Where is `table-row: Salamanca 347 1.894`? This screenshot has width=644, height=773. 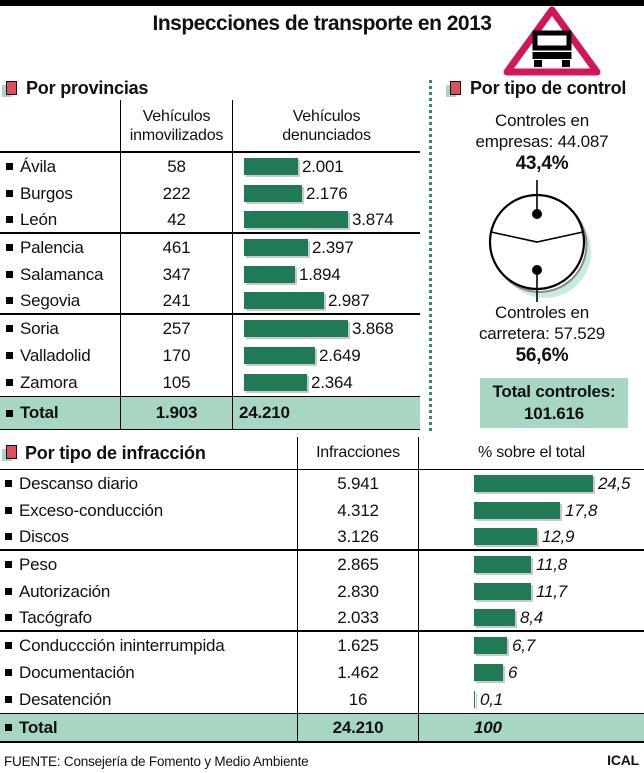 table-row: Salamanca 347 1.894 is located at coordinates (210, 274).